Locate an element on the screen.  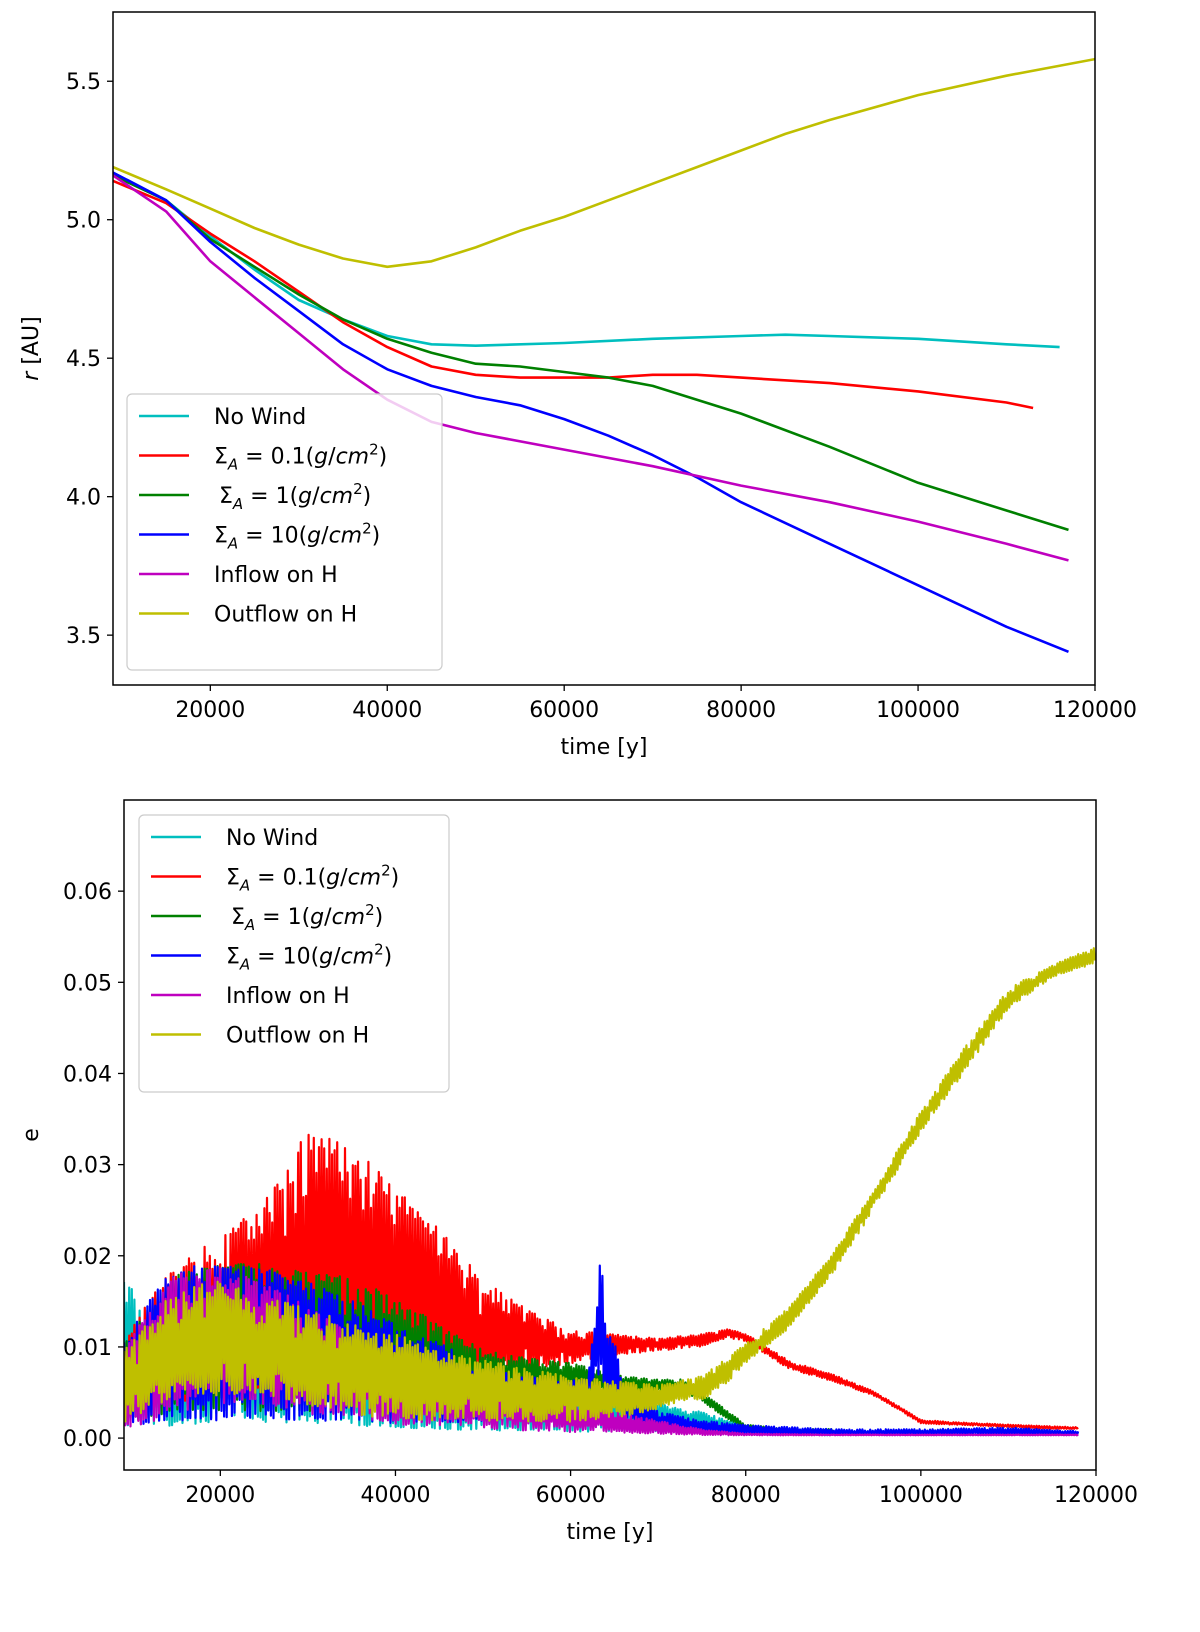
y-tick-label: 0.01 is located at coordinates (87, 1348).